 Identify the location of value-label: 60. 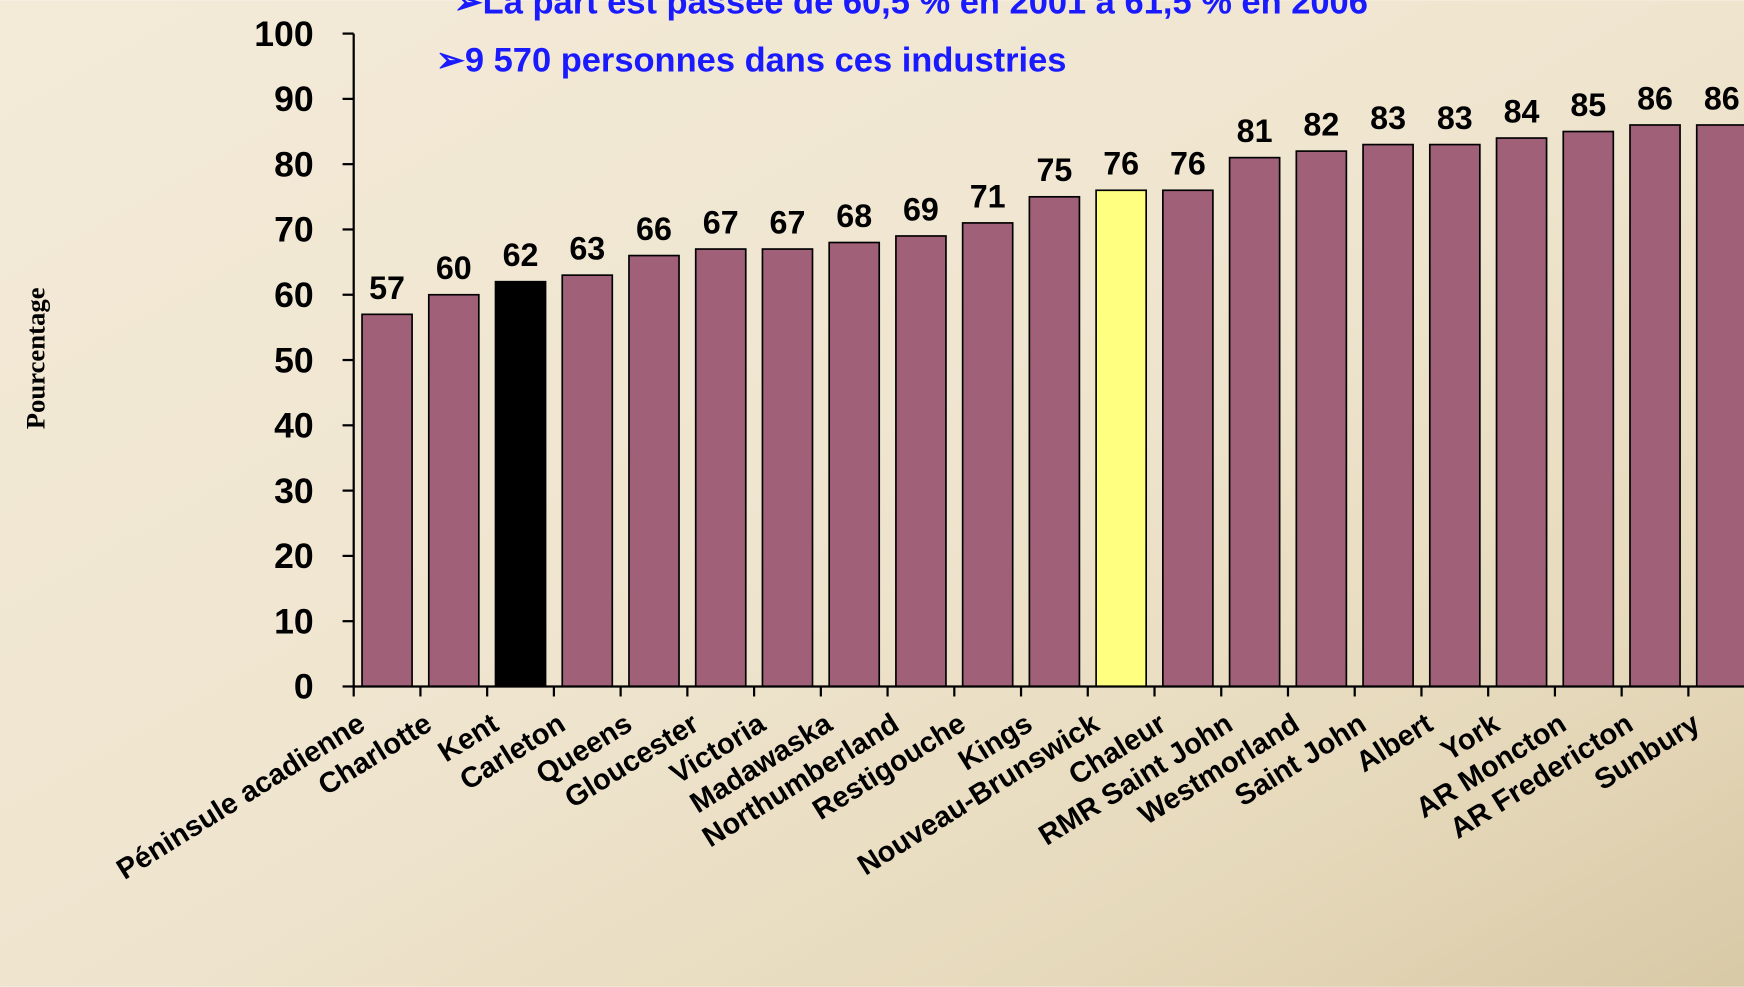
(454, 268).